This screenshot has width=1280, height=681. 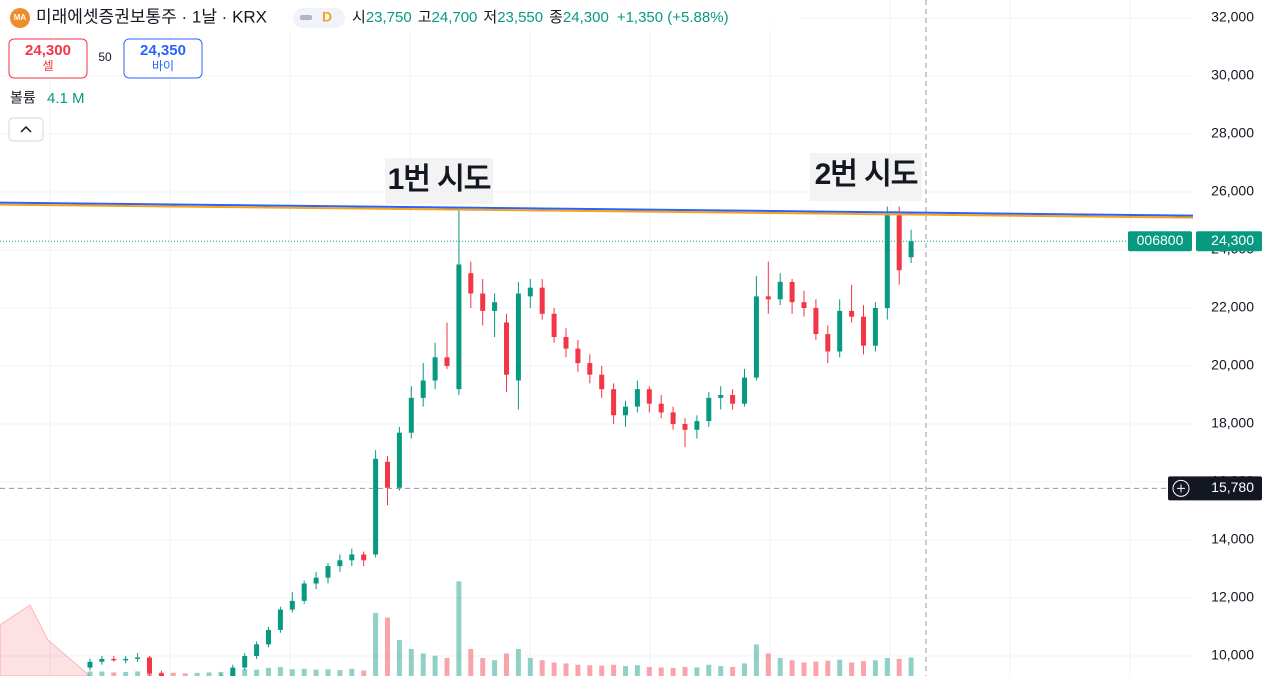 I want to click on sell-button, so click(x=48, y=58).